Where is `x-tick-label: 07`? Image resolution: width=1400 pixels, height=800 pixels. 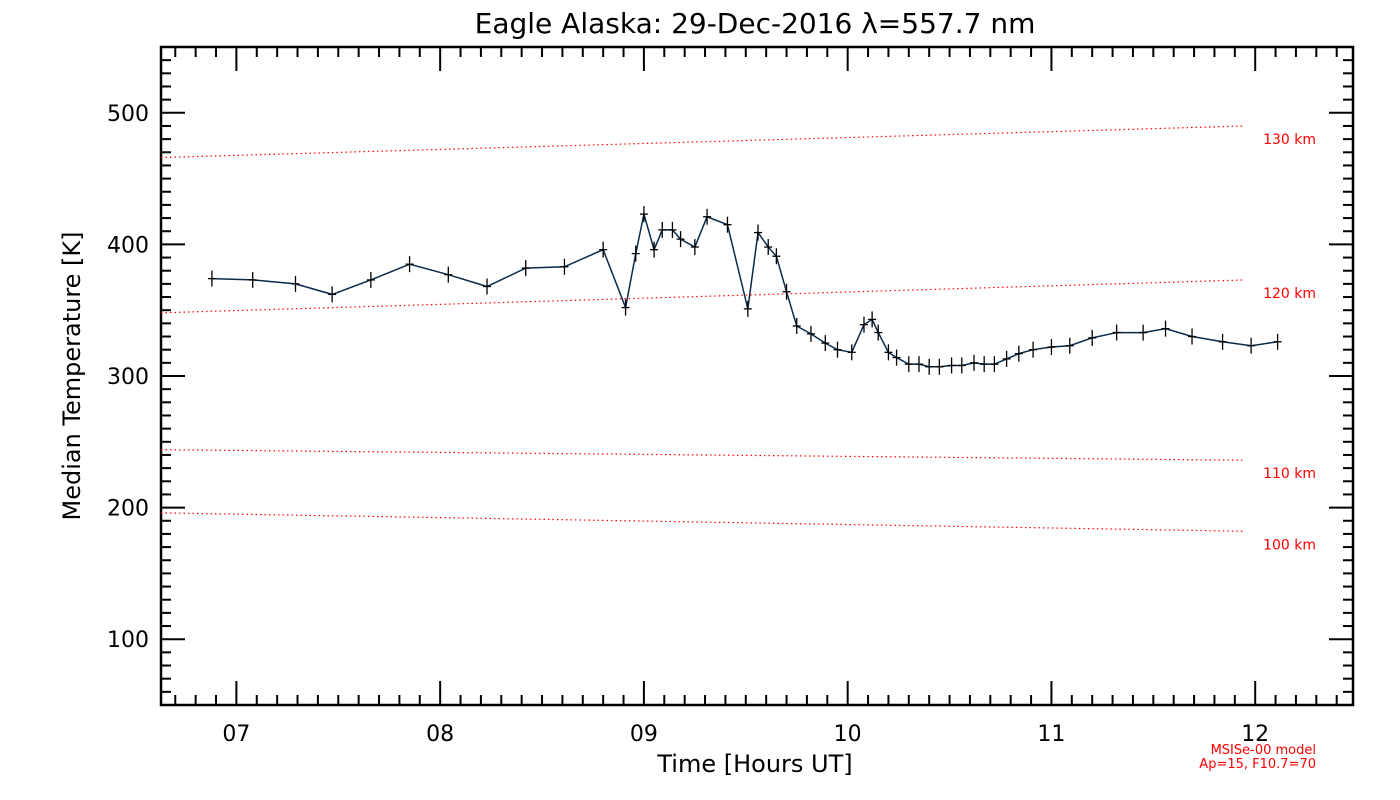
x-tick-label: 07 is located at coordinates (236, 734).